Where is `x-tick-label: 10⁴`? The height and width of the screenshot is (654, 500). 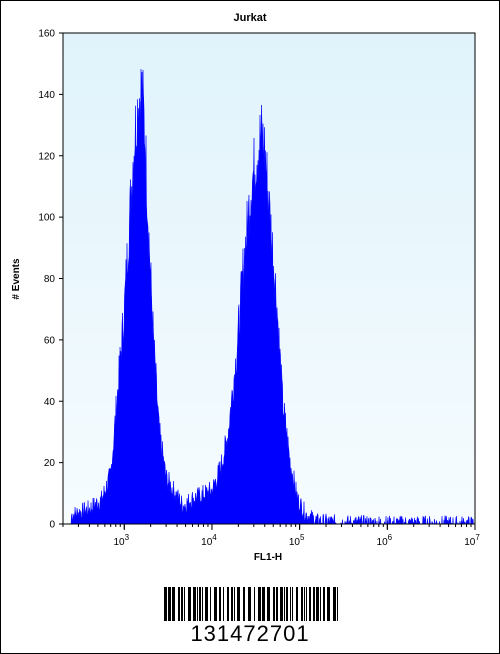 x-tick-label: 10⁴ is located at coordinates (209, 540).